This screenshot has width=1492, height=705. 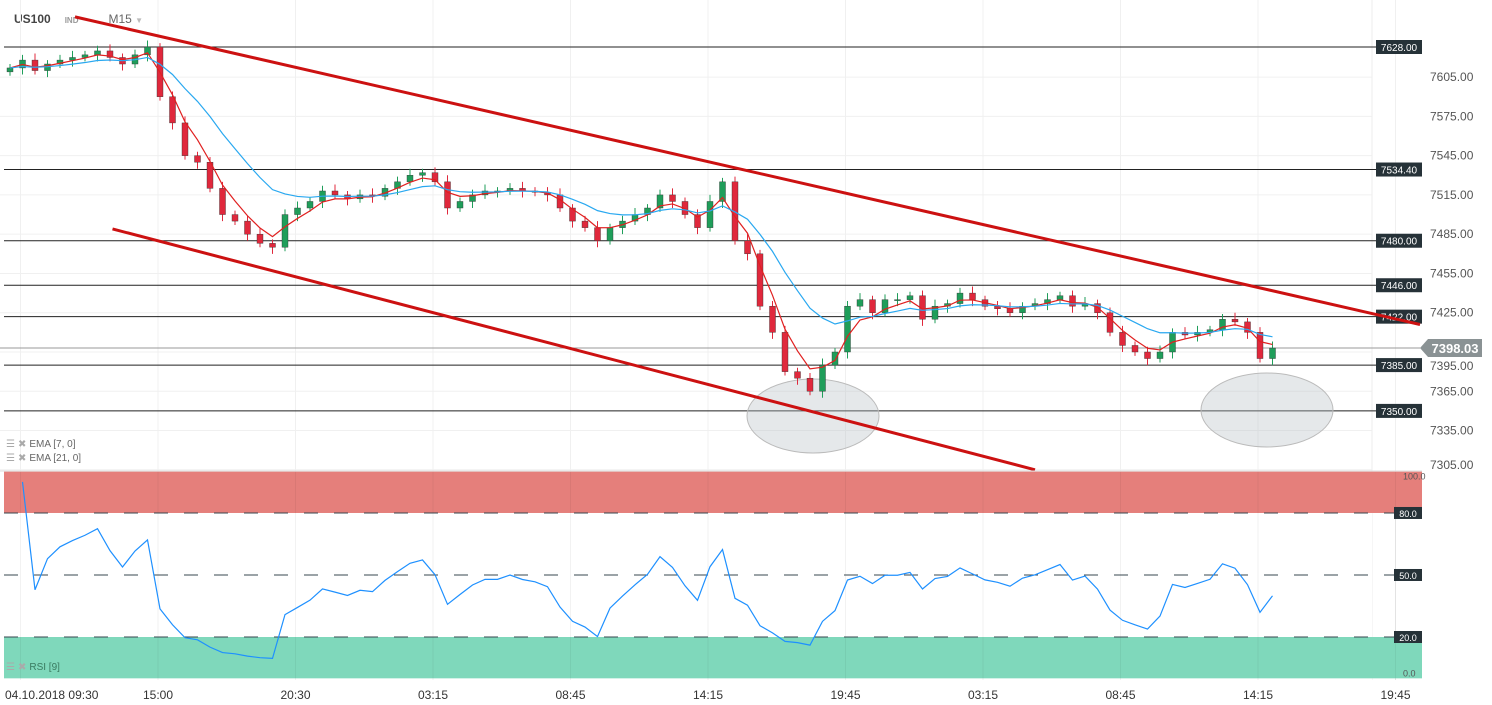 What do you see at coordinates (1120, 695) in the screenshot?
I see `x-tick-label: 08:45` at bounding box center [1120, 695].